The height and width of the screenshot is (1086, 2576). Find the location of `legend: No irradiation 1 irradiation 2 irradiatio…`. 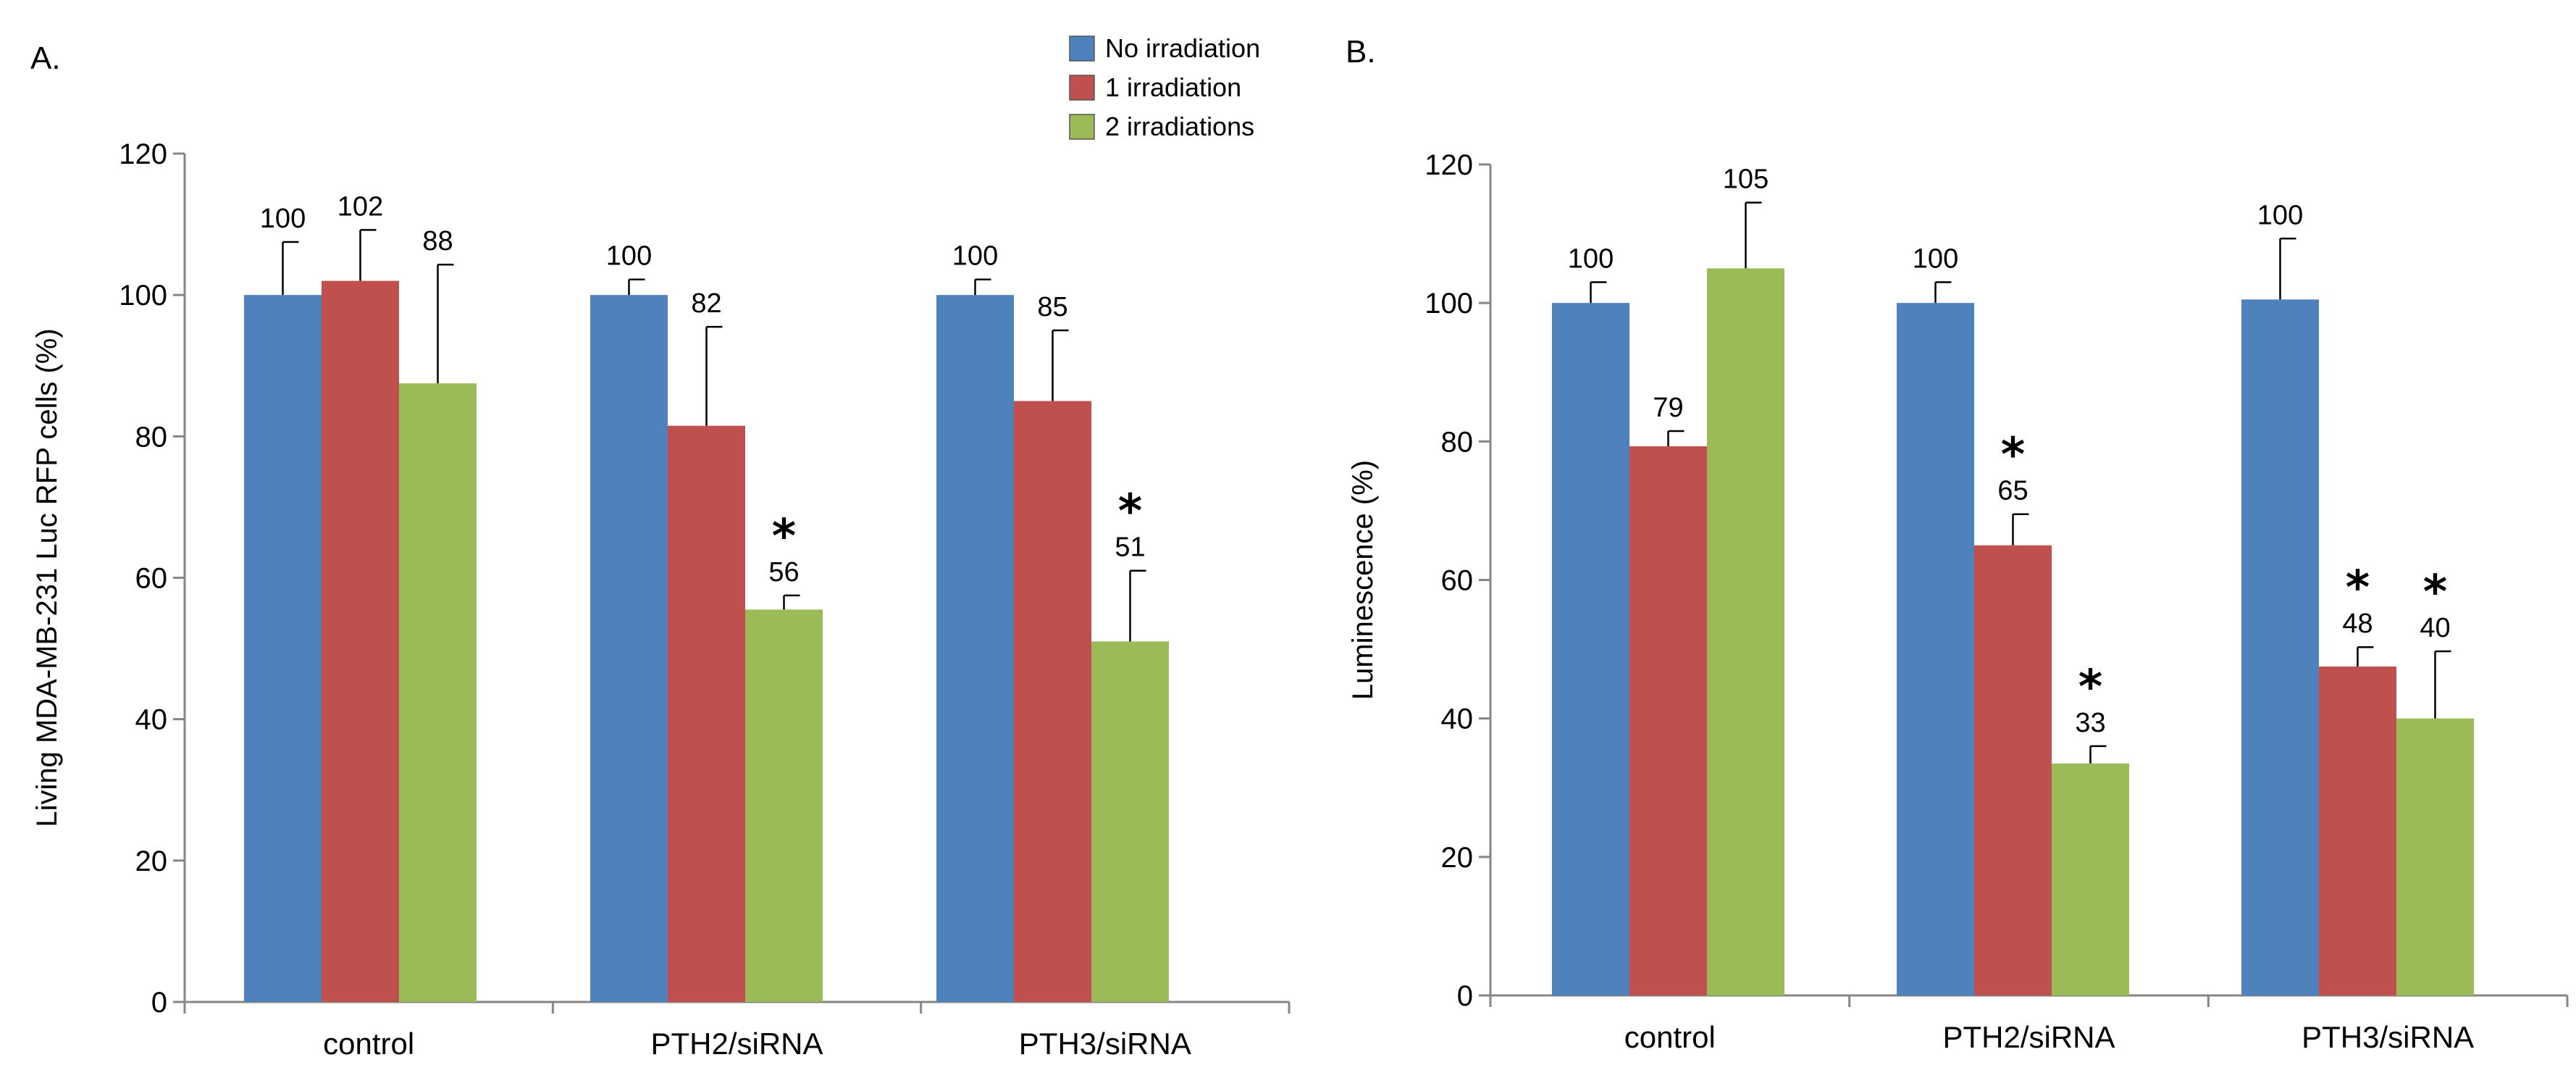

legend: No irradiation 1 irradiation 2 irradiatio… is located at coordinates (1164, 87).